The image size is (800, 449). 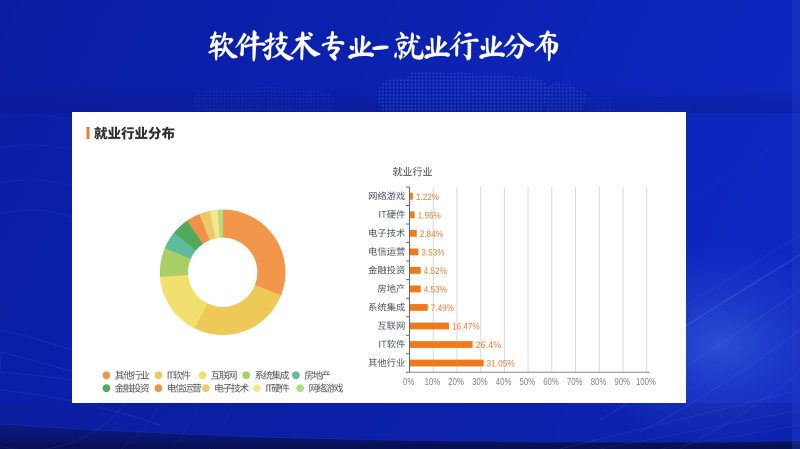 I want to click on svg-text: 70%, so click(x=575, y=382).